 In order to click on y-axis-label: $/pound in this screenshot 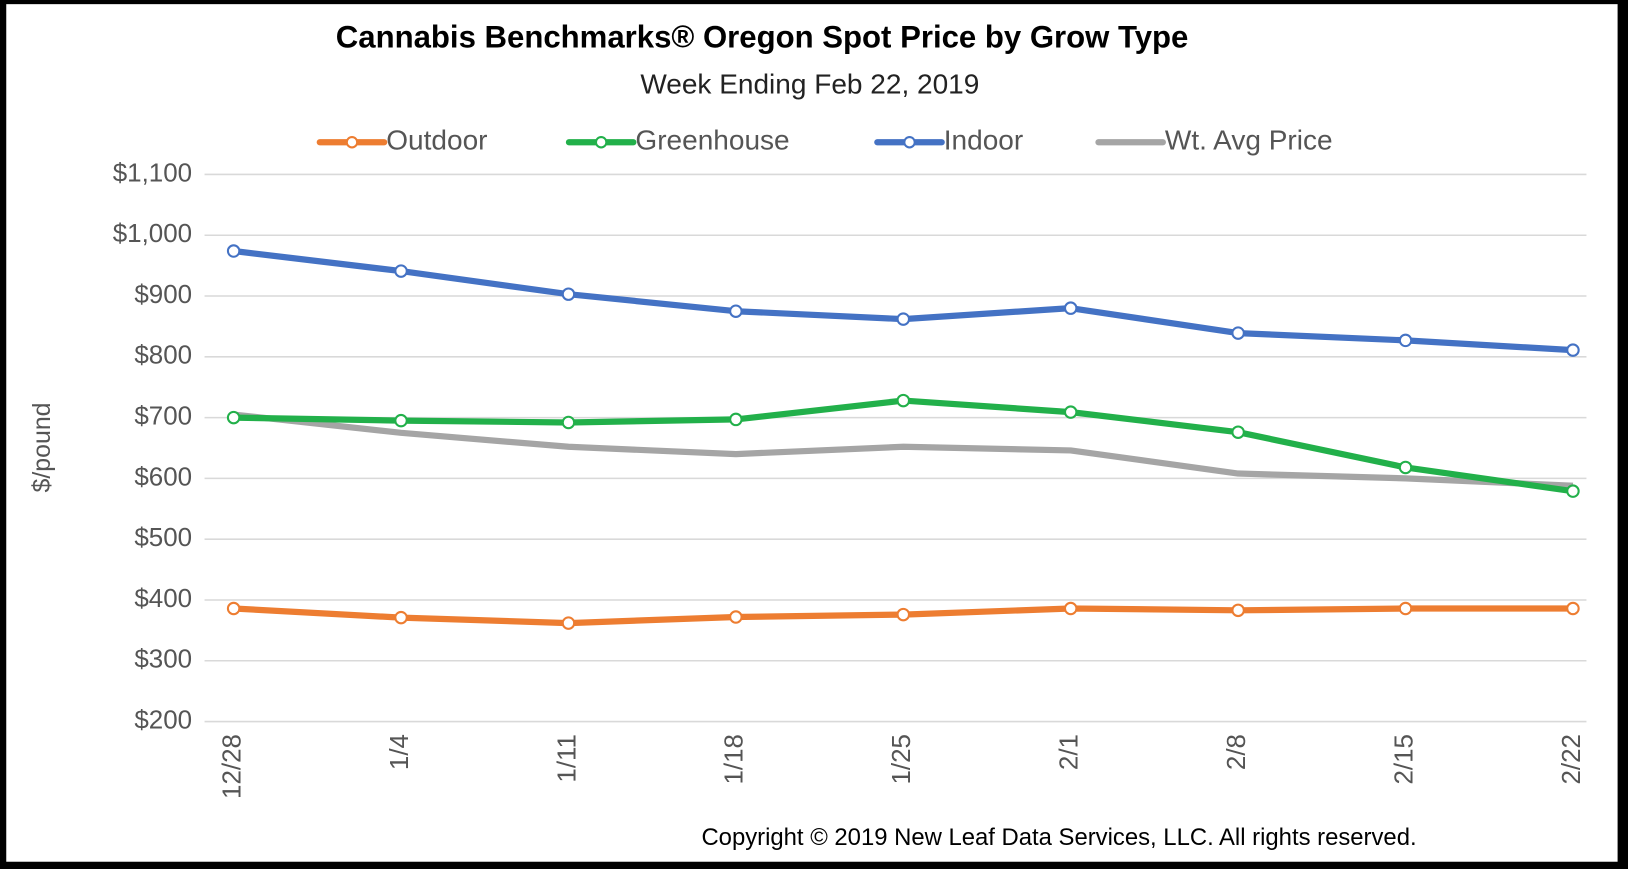, I will do `click(42, 447)`.